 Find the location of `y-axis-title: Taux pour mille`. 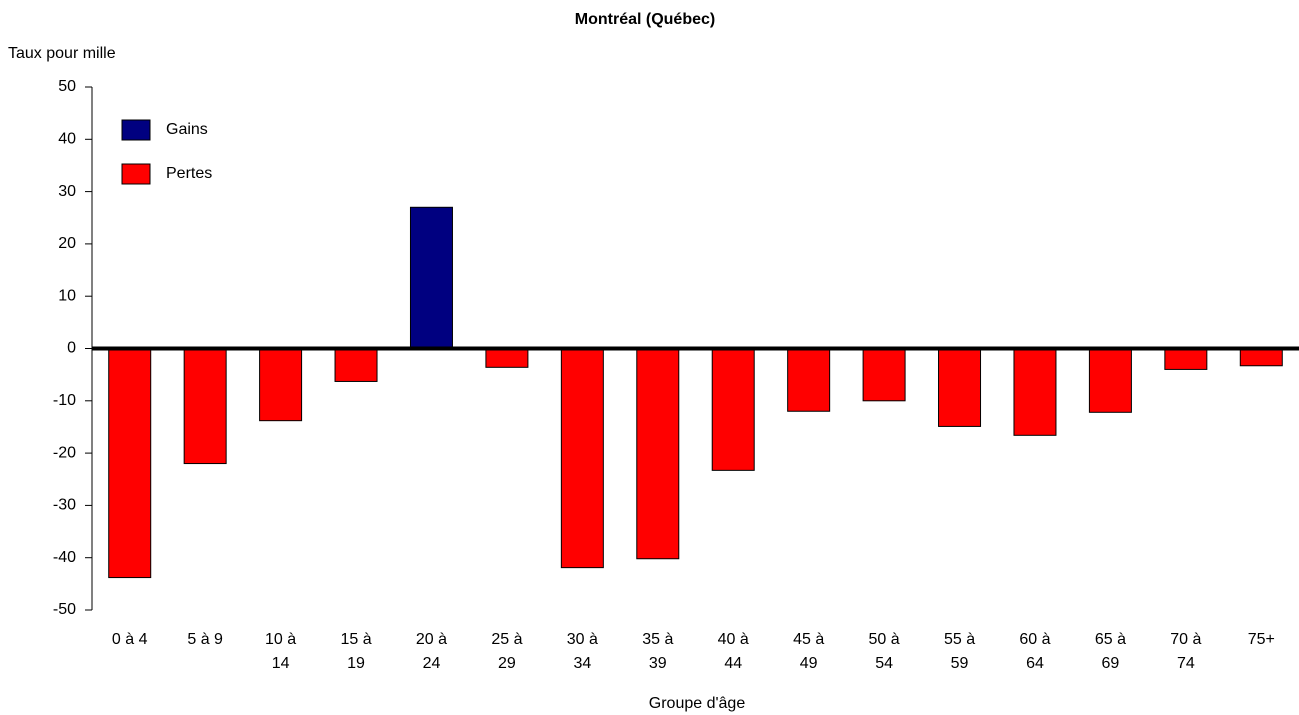

y-axis-title: Taux pour mille is located at coordinates (62, 53).